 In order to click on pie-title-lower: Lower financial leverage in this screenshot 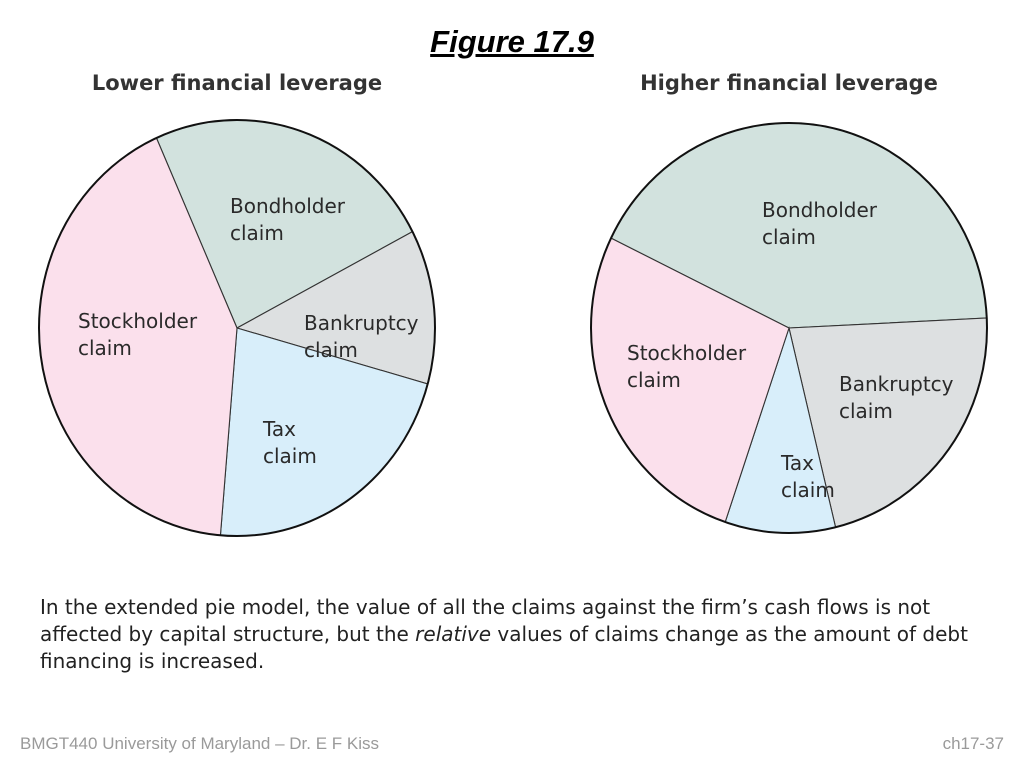, I will do `click(237, 83)`.